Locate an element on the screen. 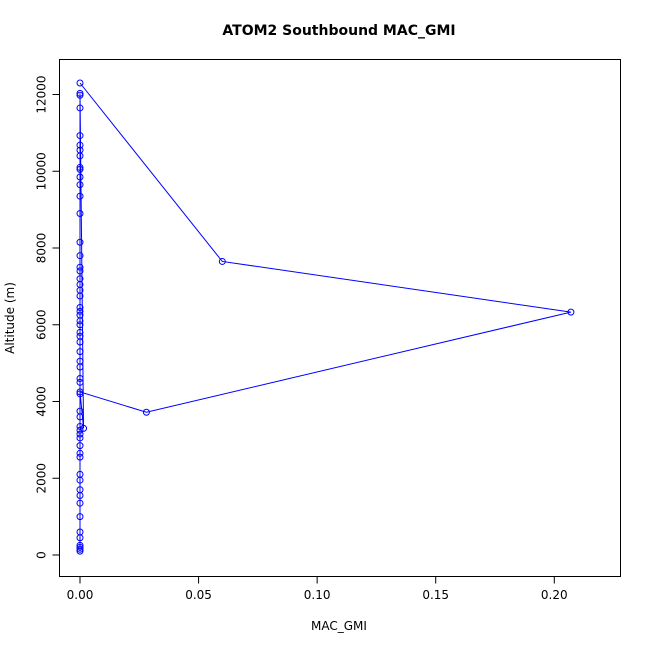 This screenshot has height=650, width=650. y-axis: 0 2000 4000 6000 8000 10000 12000 is located at coordinates (47, 317).